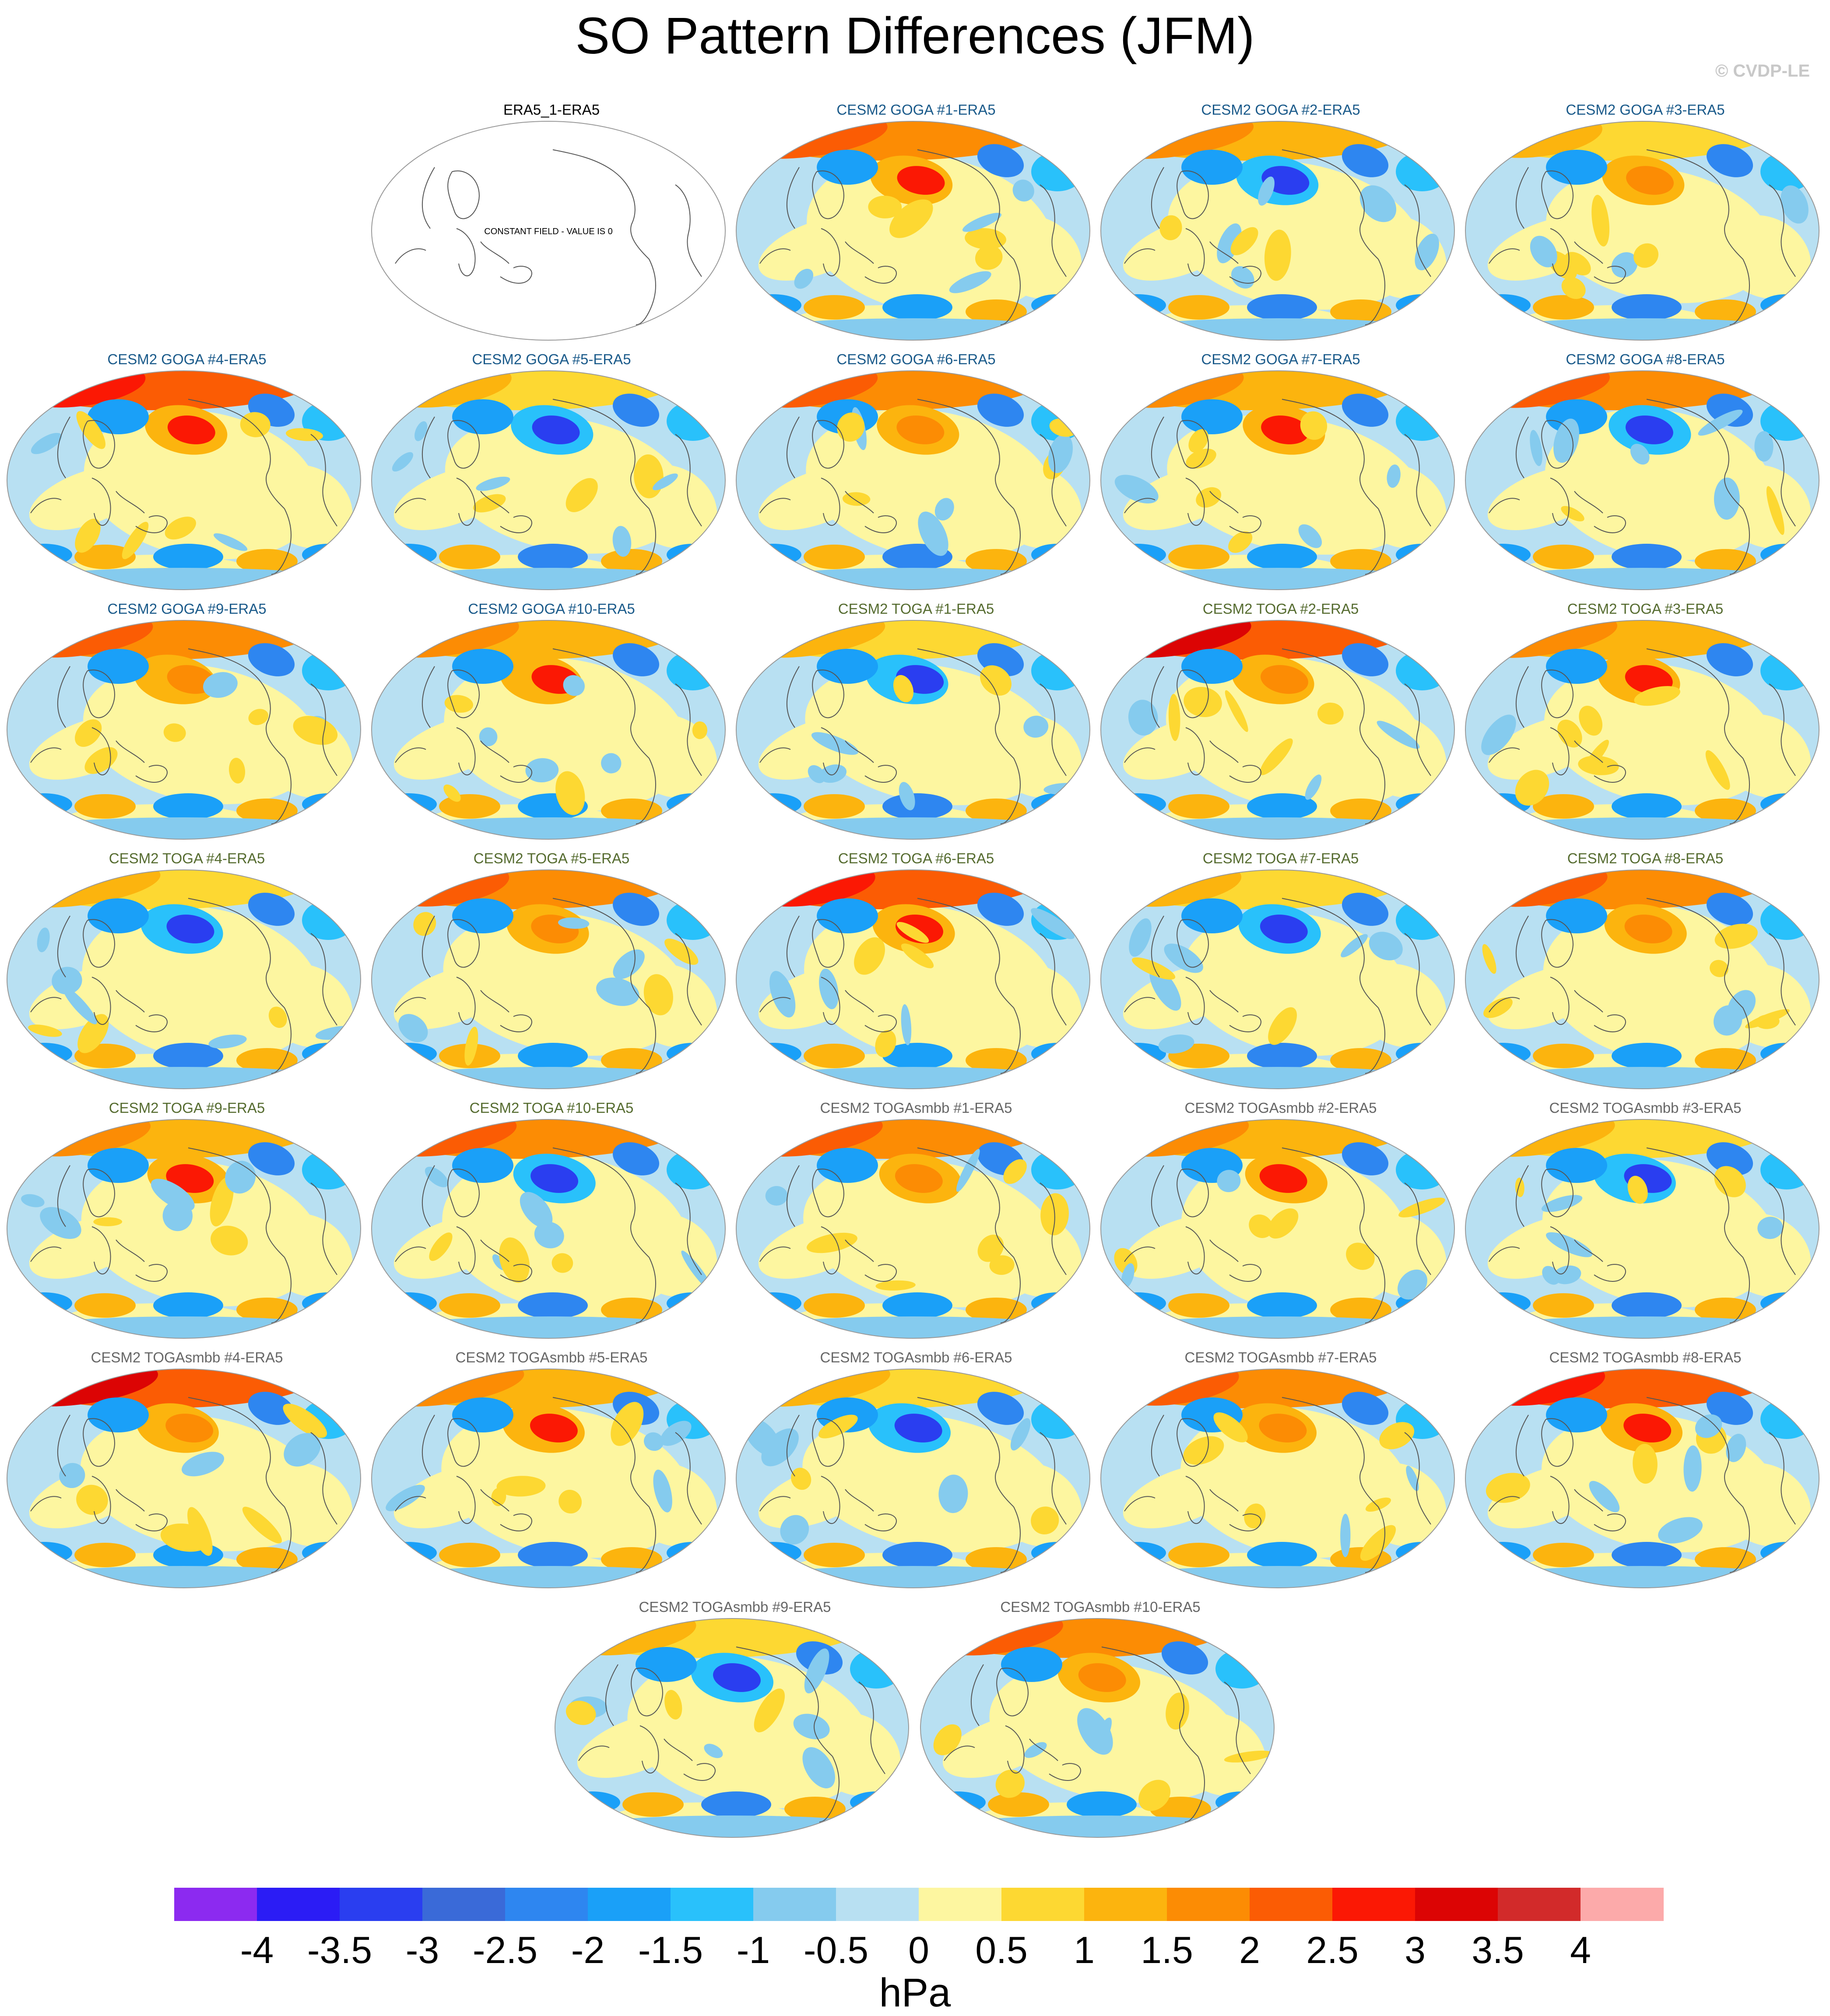 This screenshot has height=2016, width=1830. What do you see at coordinates (734, 1720) in the screenshot?
I see `map-panel: CESM2 TOGAsmbb #9-ERA5` at bounding box center [734, 1720].